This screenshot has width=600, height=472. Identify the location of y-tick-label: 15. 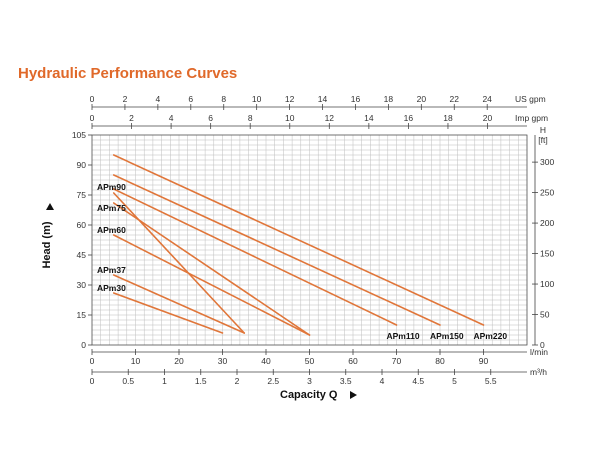
(82, 315).